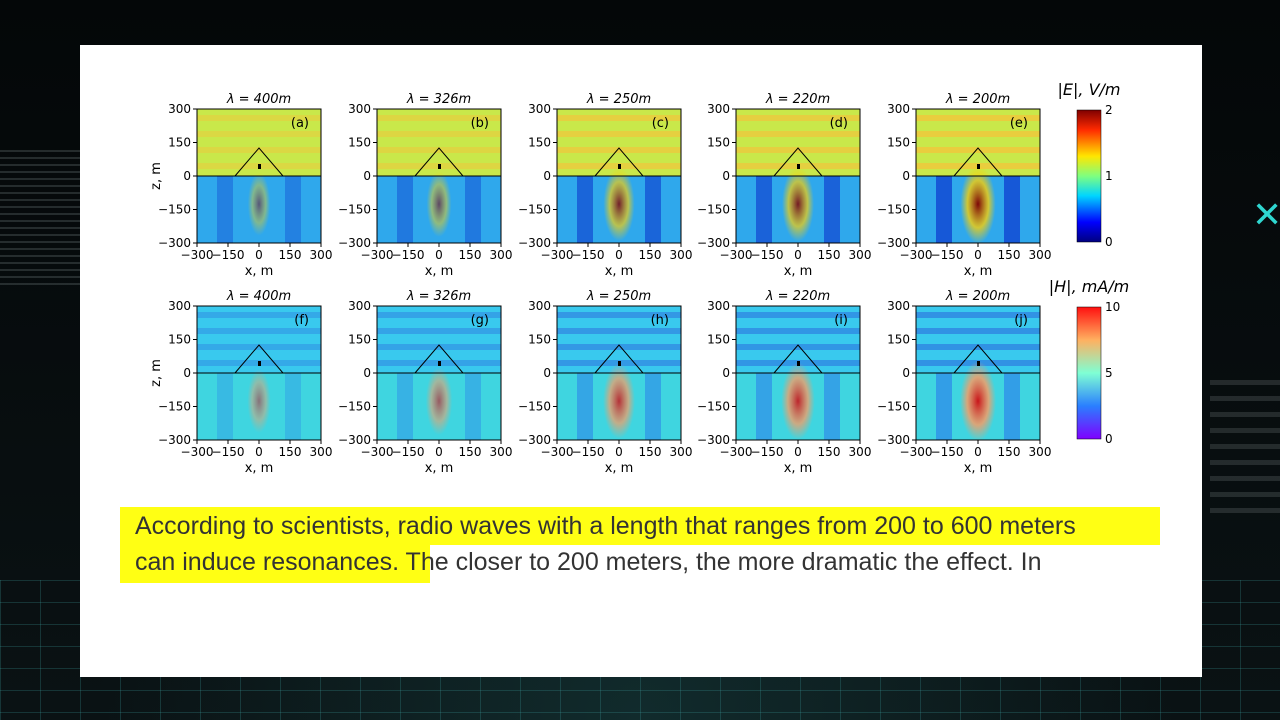 This screenshot has width=1280, height=720. I want to click on colorbar-tick-label: 5, so click(1109, 373).